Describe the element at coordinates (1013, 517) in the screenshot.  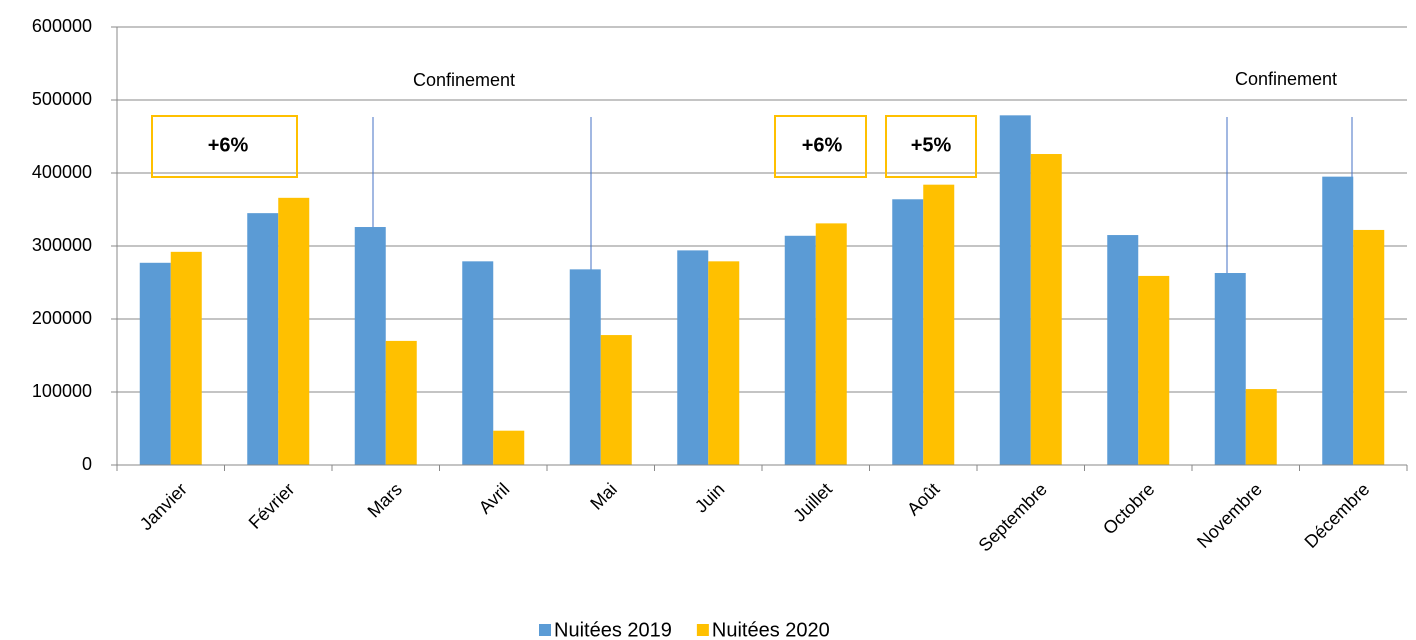
I see `x-tick-label: Septembre` at that location.